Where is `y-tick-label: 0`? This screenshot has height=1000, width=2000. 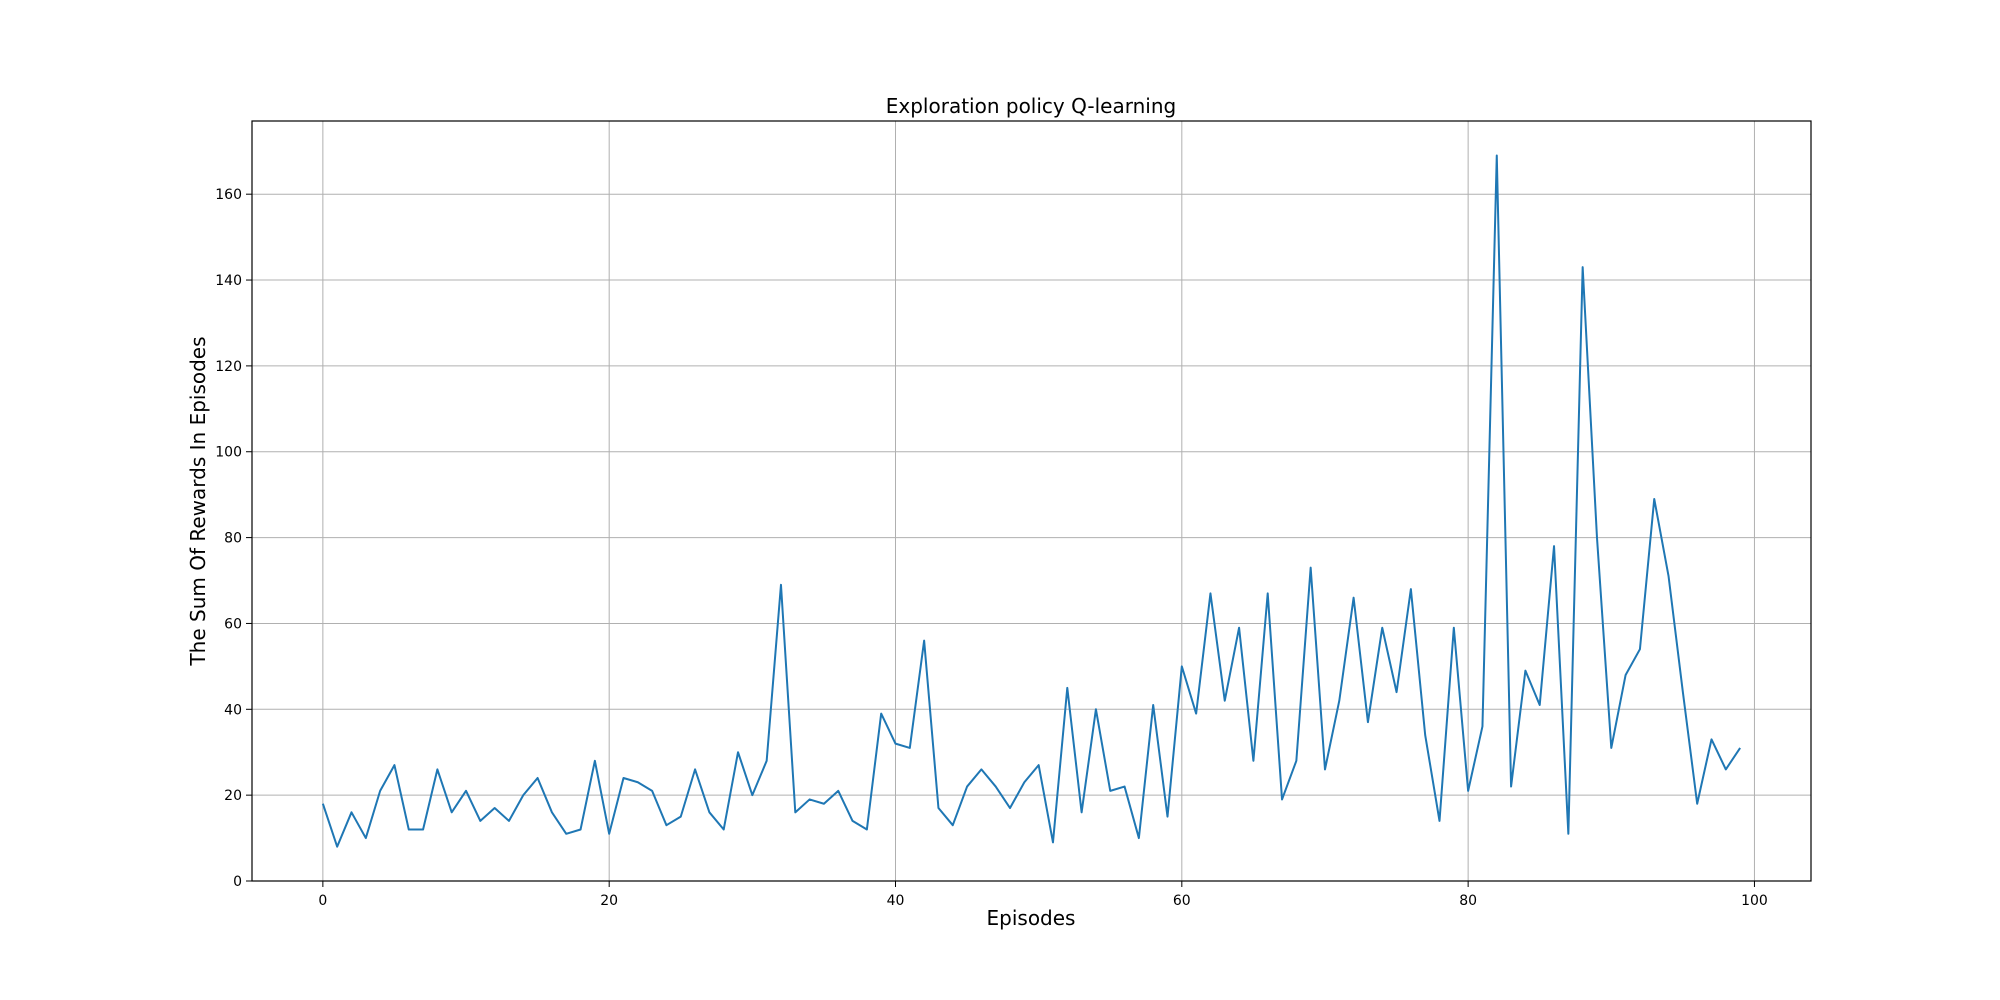
y-tick-label: 0 is located at coordinates (237, 882).